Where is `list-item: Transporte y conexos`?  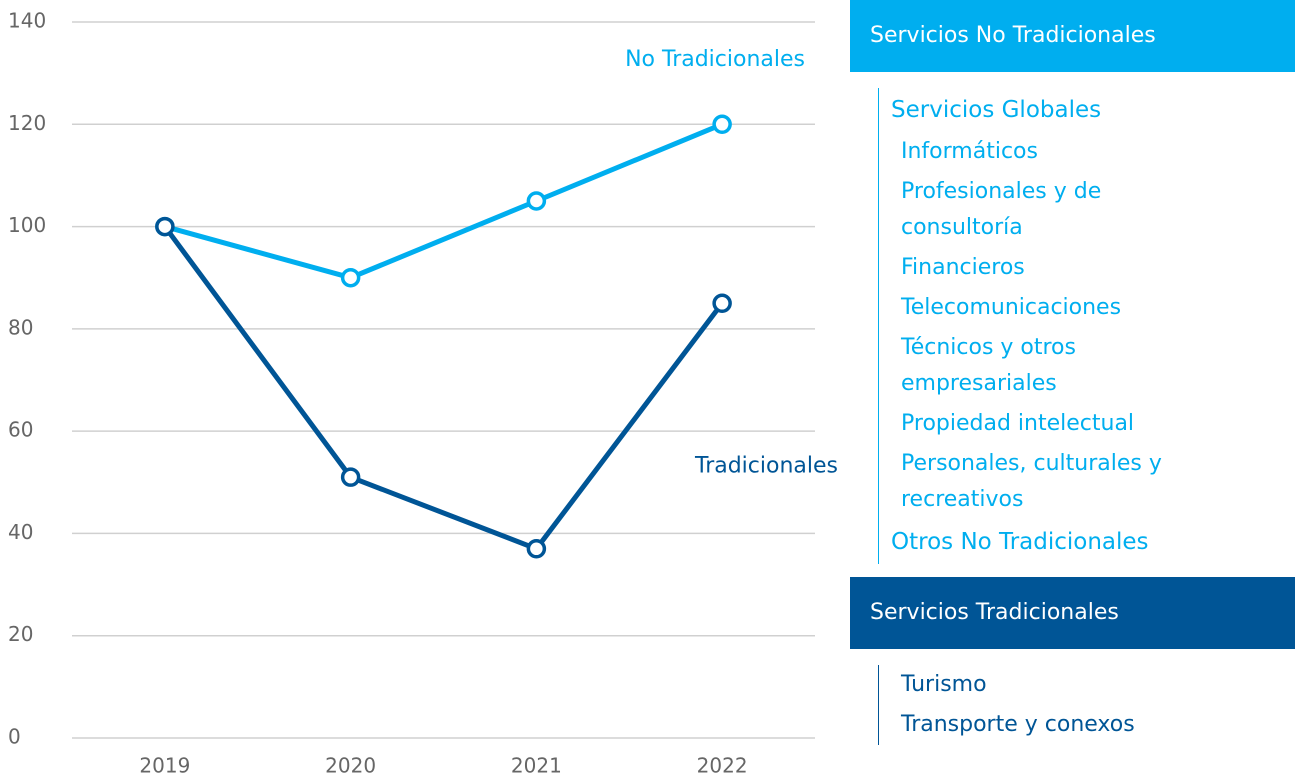 list-item: Transporte y conexos is located at coordinates (1018, 724).